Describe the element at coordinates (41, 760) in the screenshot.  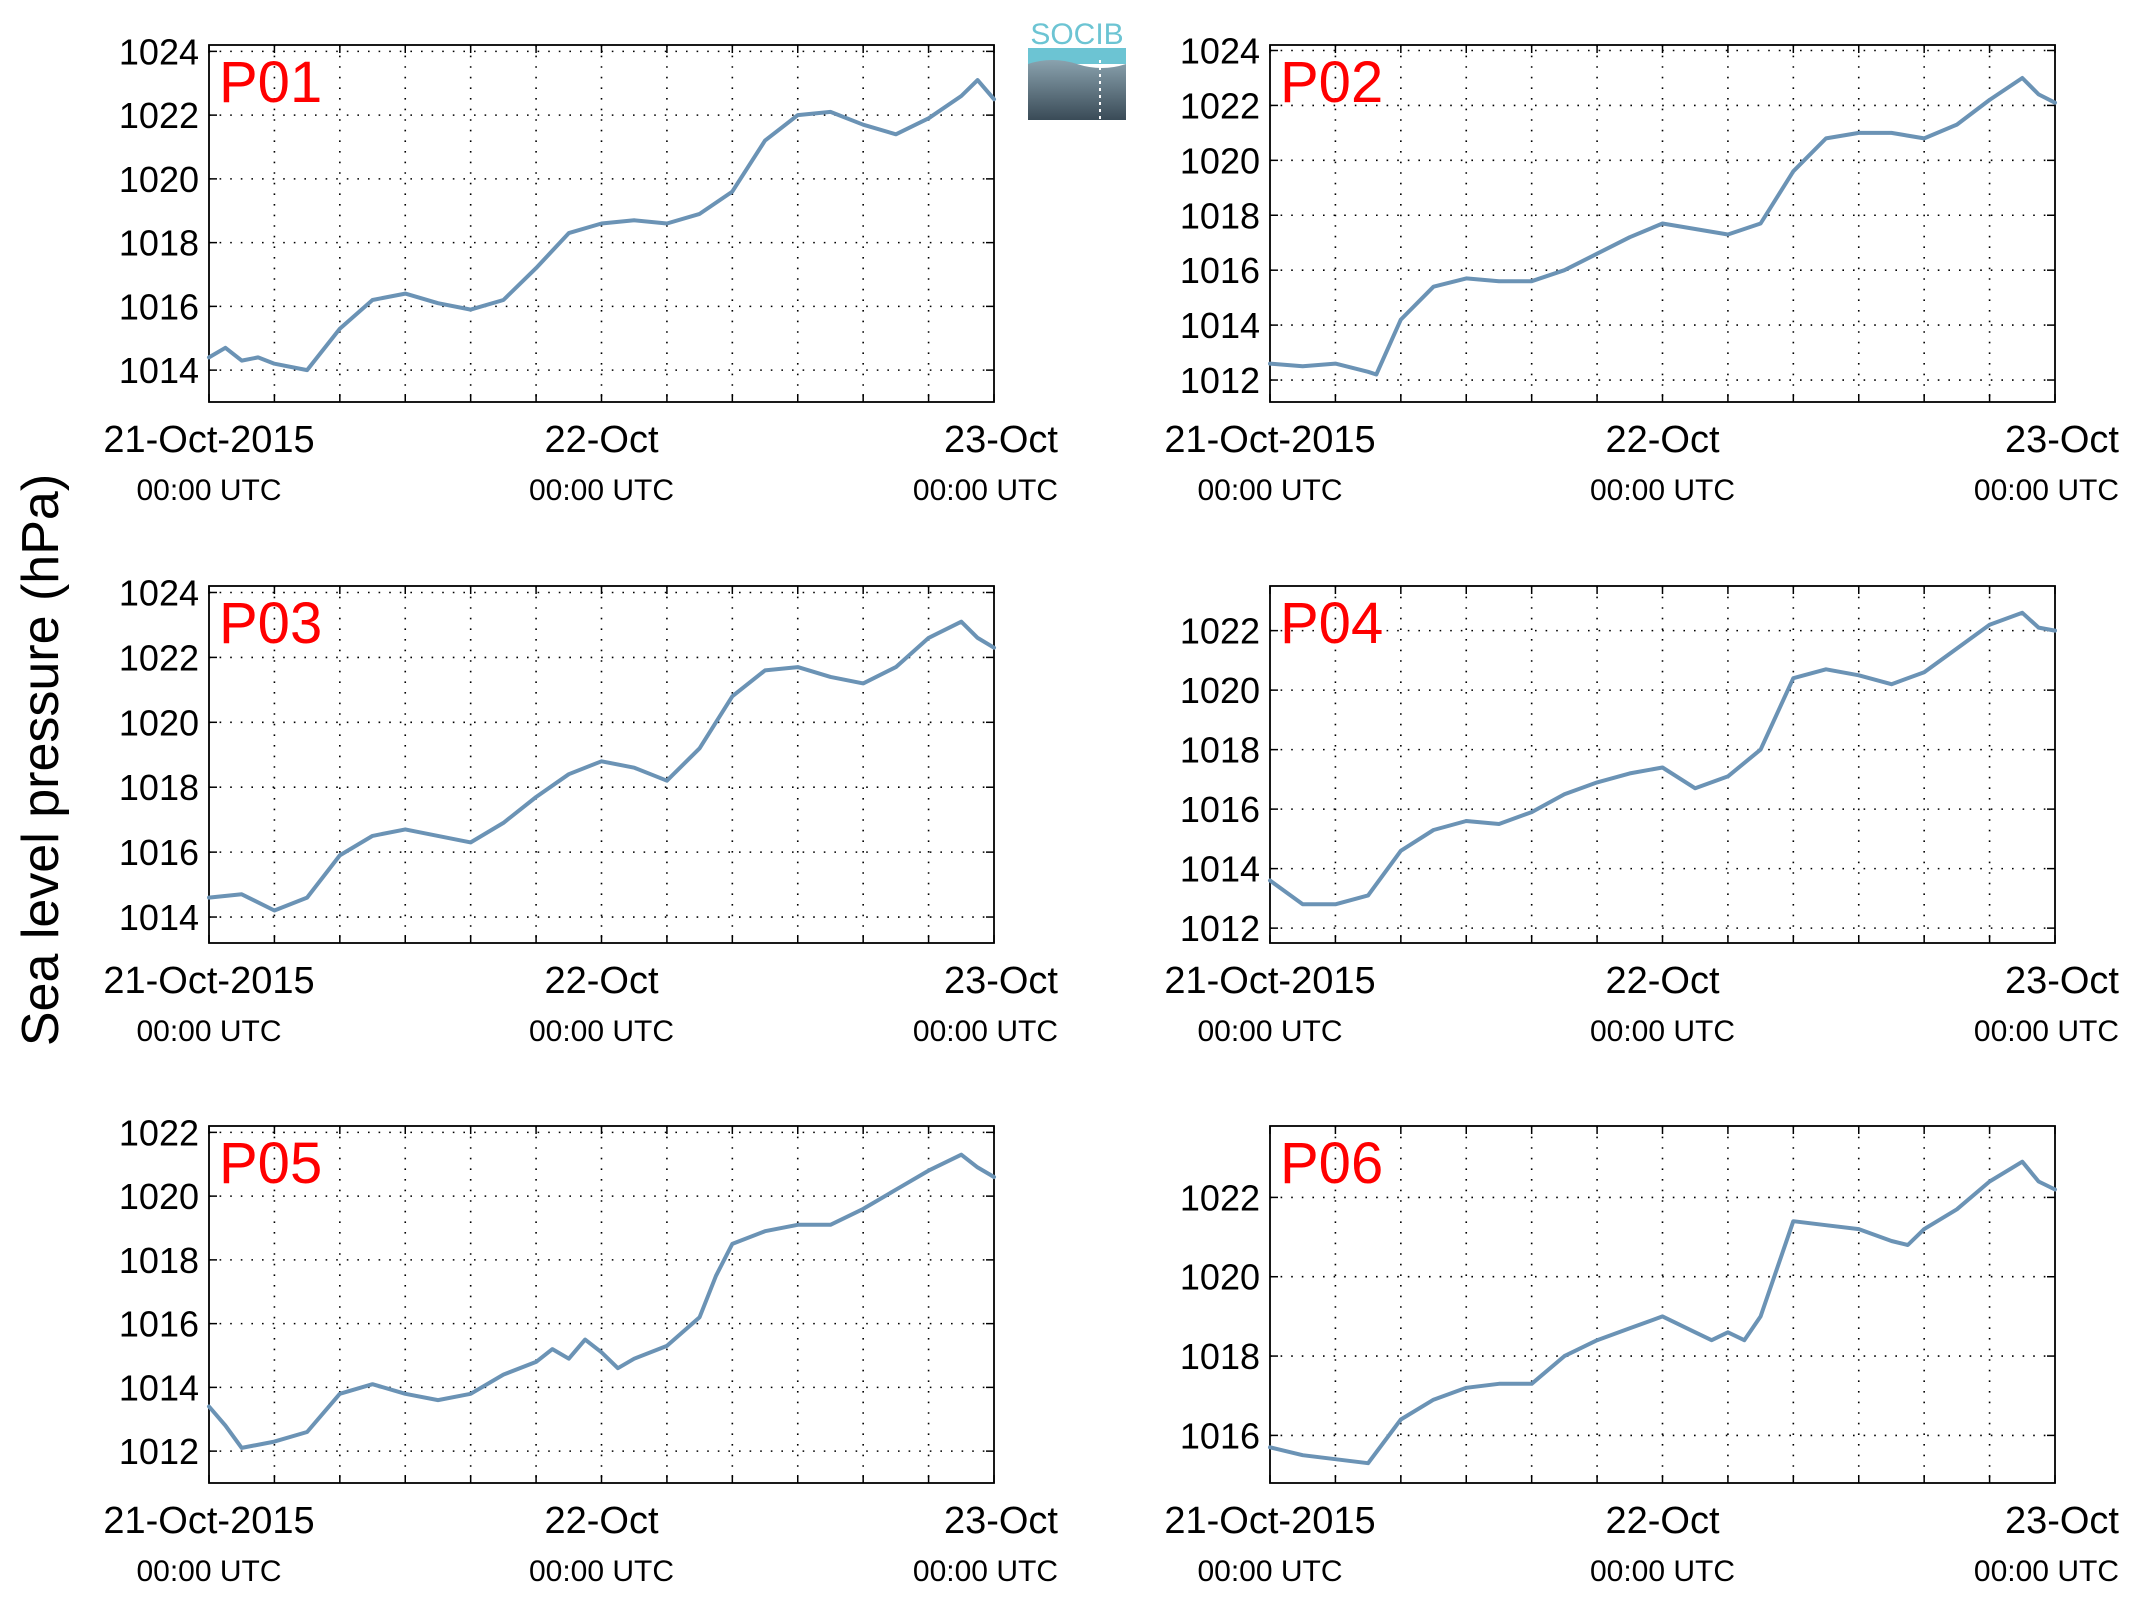
I see `shared-y-axis-label: Sea level pressure (hPa)` at that location.